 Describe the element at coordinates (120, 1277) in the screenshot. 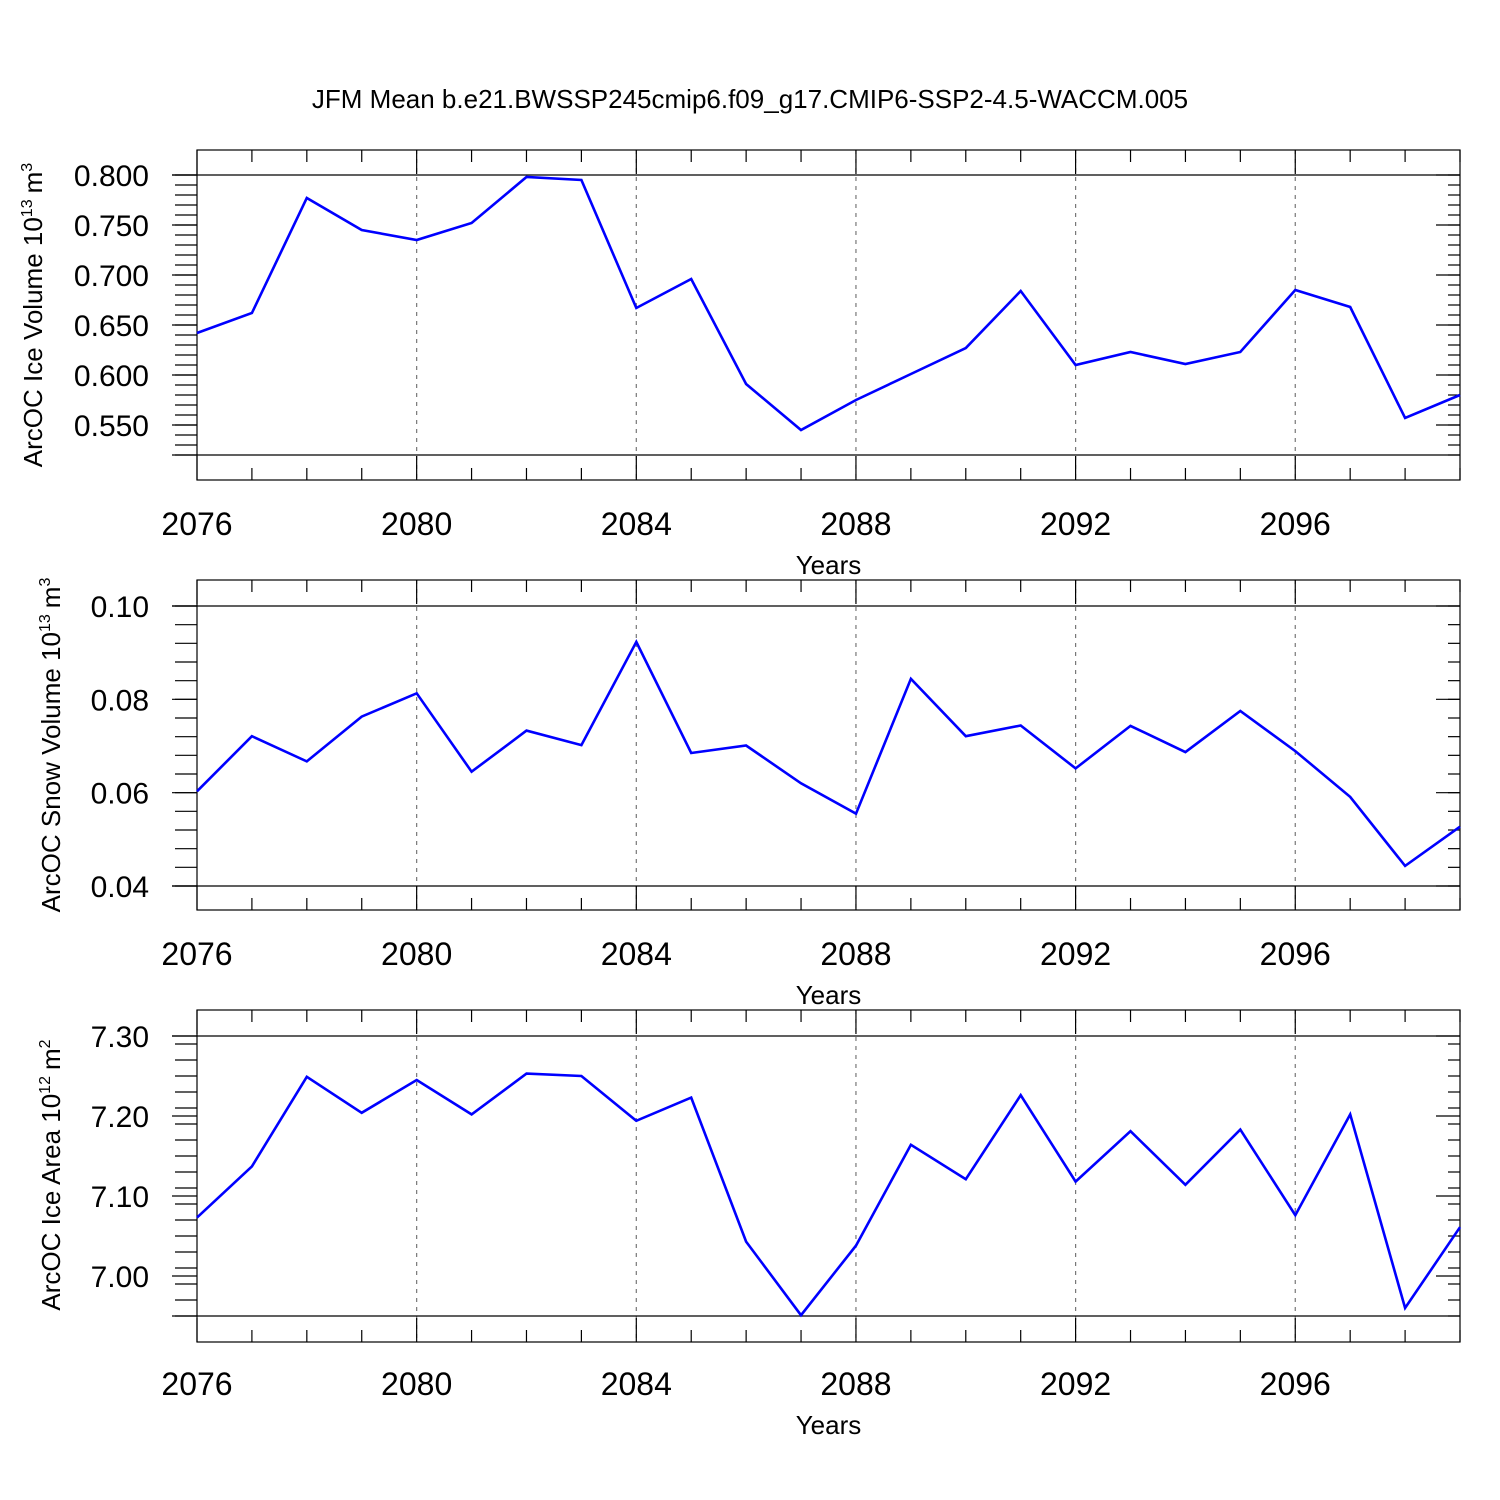

I see `y-tick-label: 7.00` at that location.